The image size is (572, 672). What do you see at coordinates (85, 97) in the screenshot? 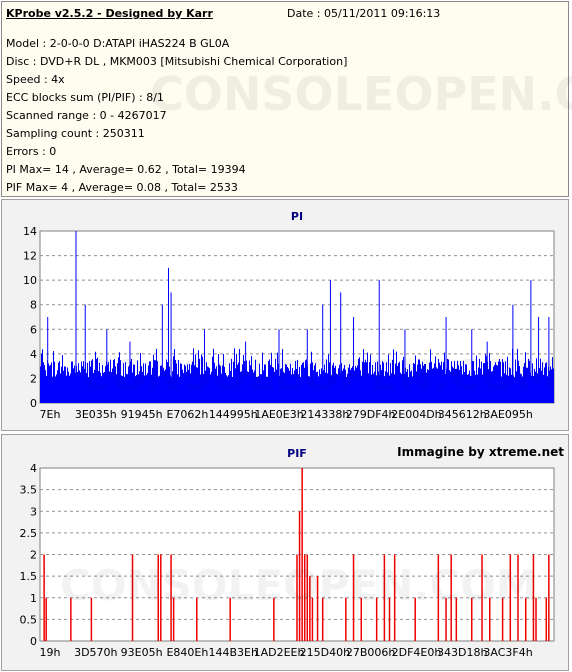
I see `info-ecc: ECC blocks sum (PI/PIF) : 8/1` at bounding box center [85, 97].